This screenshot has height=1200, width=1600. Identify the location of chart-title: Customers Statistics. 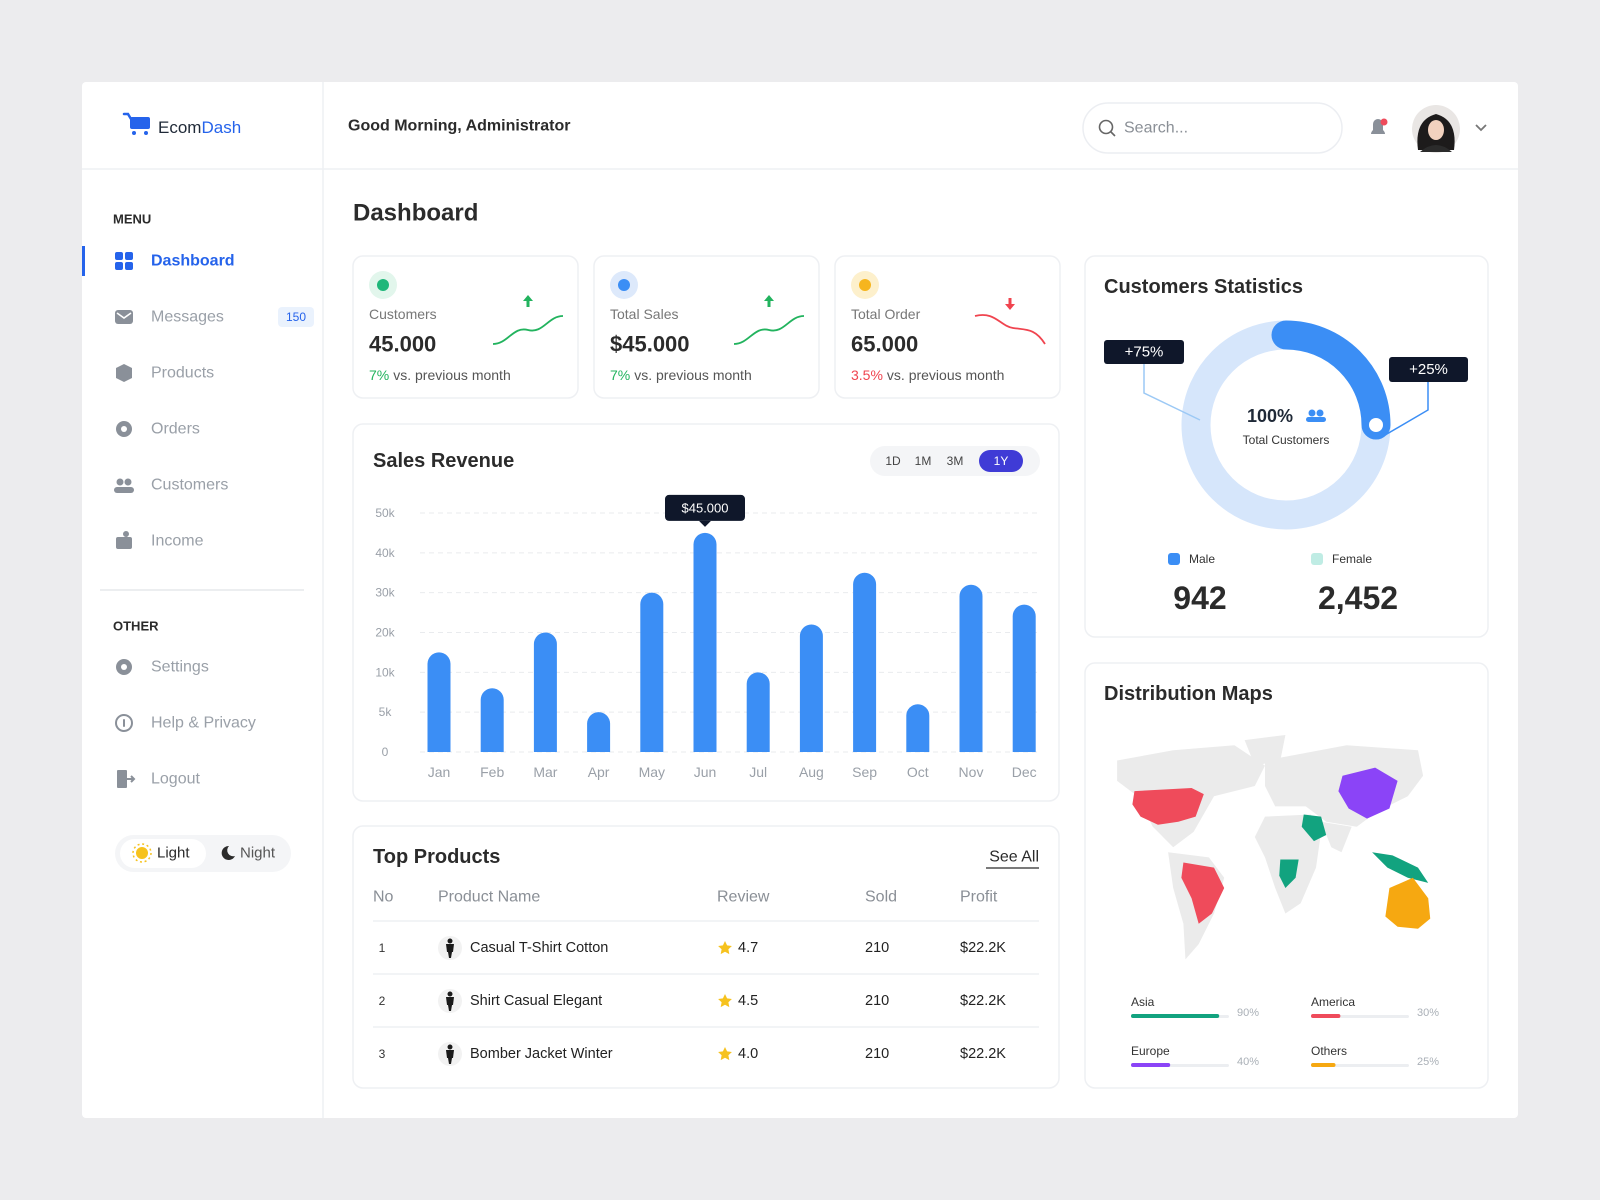
(1203, 287).